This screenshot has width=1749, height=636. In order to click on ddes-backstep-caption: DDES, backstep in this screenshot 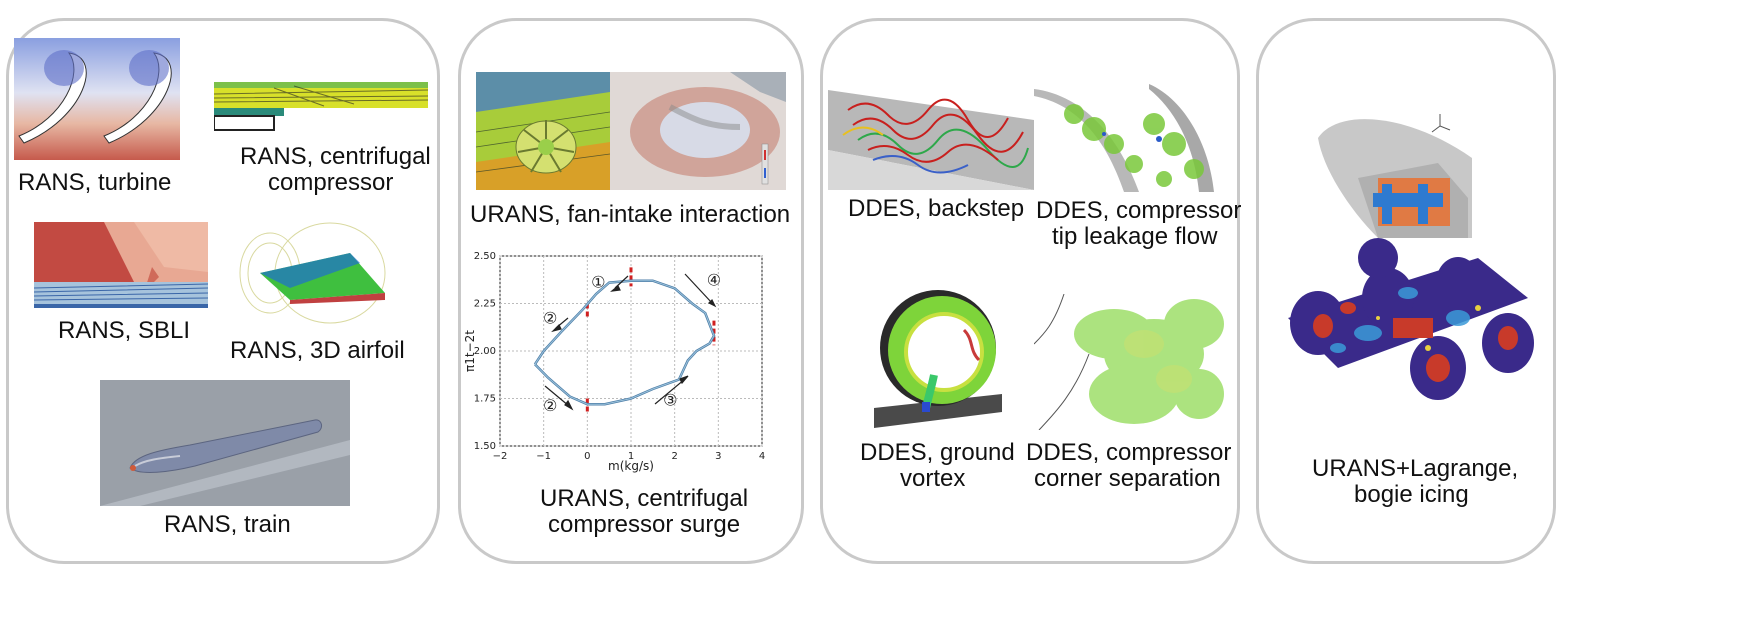, I will do `click(936, 208)`.